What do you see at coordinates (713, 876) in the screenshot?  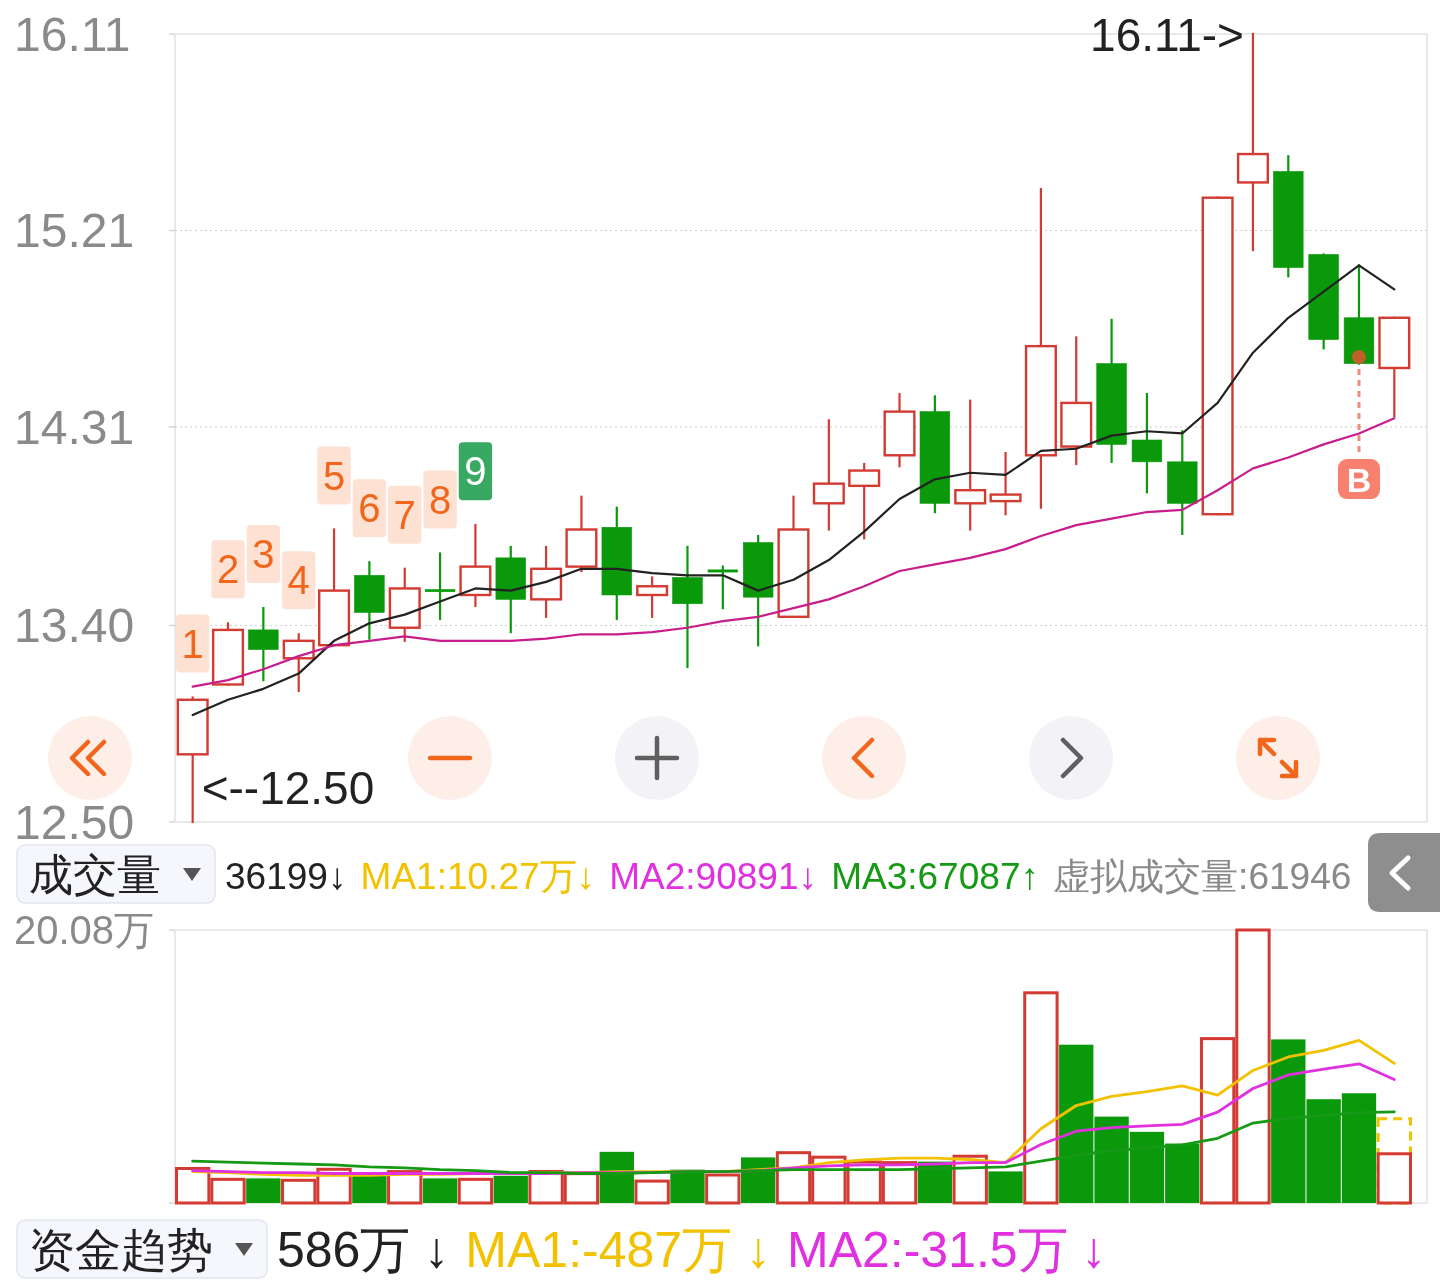 I see `legend-entry: MA2:90891↓` at bounding box center [713, 876].